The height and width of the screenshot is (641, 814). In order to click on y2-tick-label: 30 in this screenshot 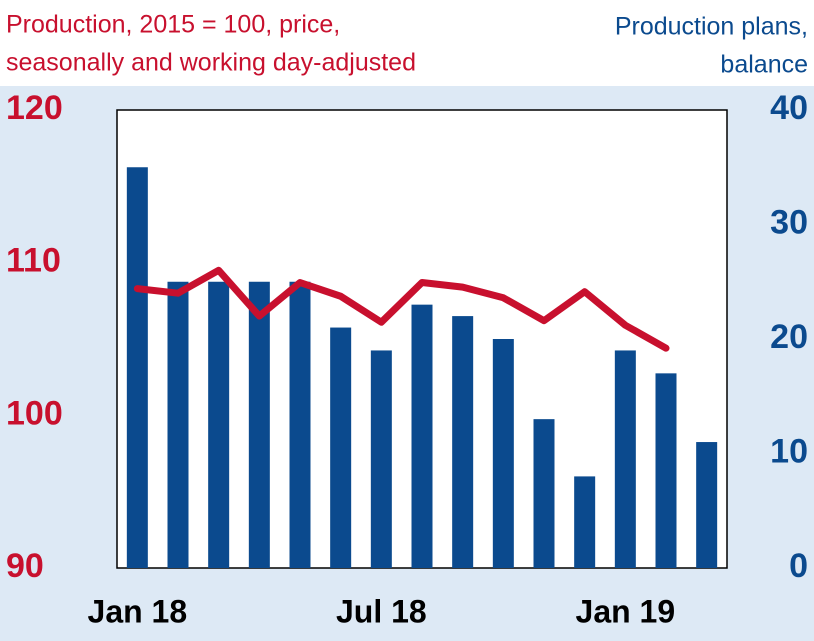, I will do `click(789, 222)`.